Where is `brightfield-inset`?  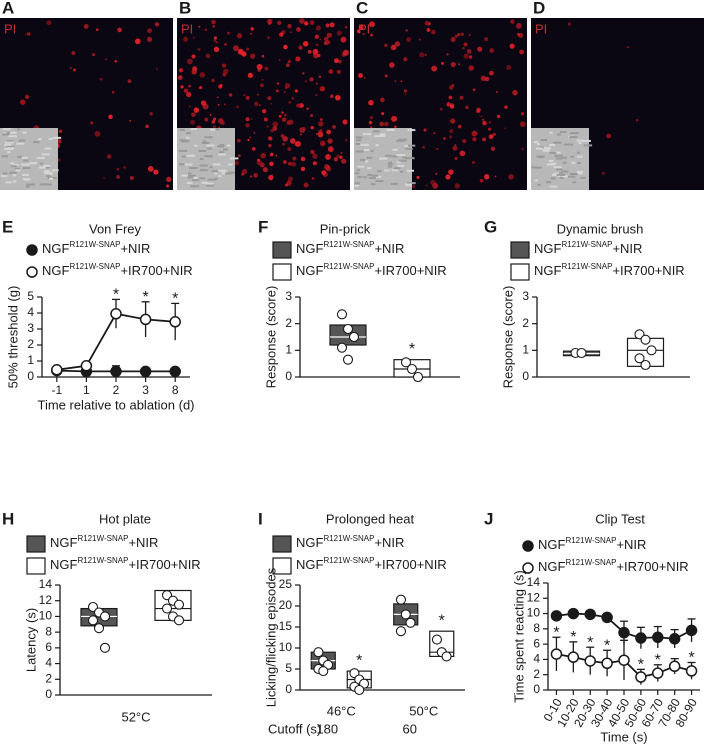 brightfield-inset is located at coordinates (29, 159).